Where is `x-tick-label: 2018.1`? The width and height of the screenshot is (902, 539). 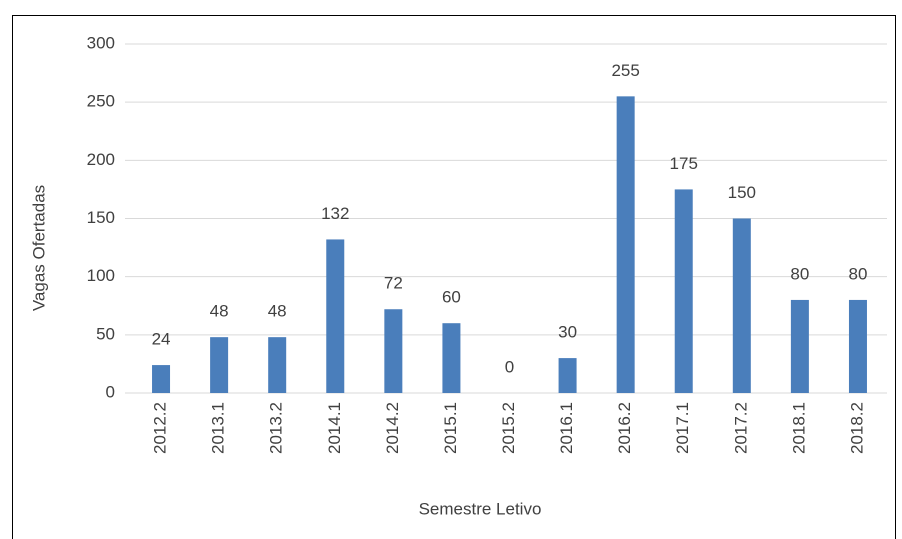 x-tick-label: 2018.1 is located at coordinates (798, 428).